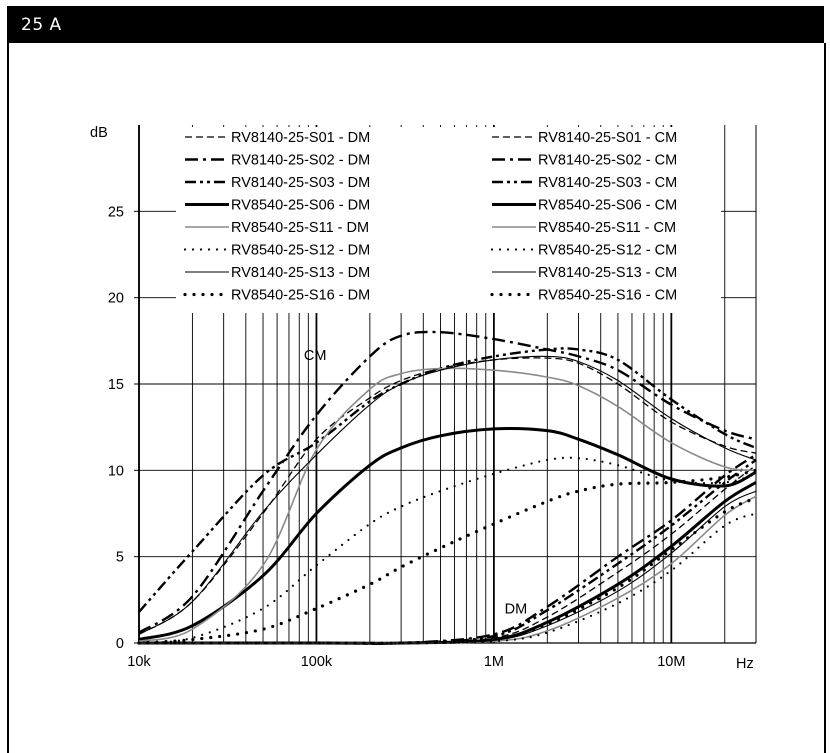  What do you see at coordinates (300, 251) in the screenshot?
I see `legend-label-5: RV8540-25-S12 - DM` at bounding box center [300, 251].